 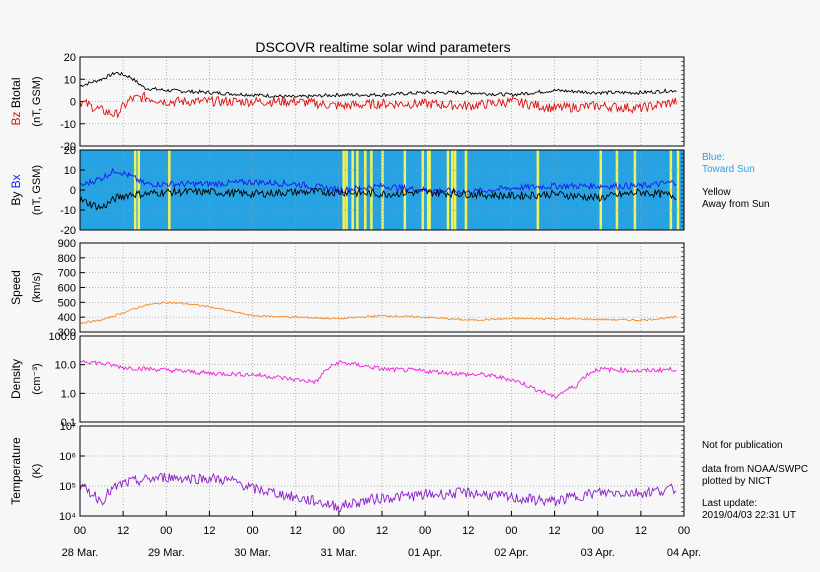 I want to click on y-tick-label: 700, so click(x=67, y=274).